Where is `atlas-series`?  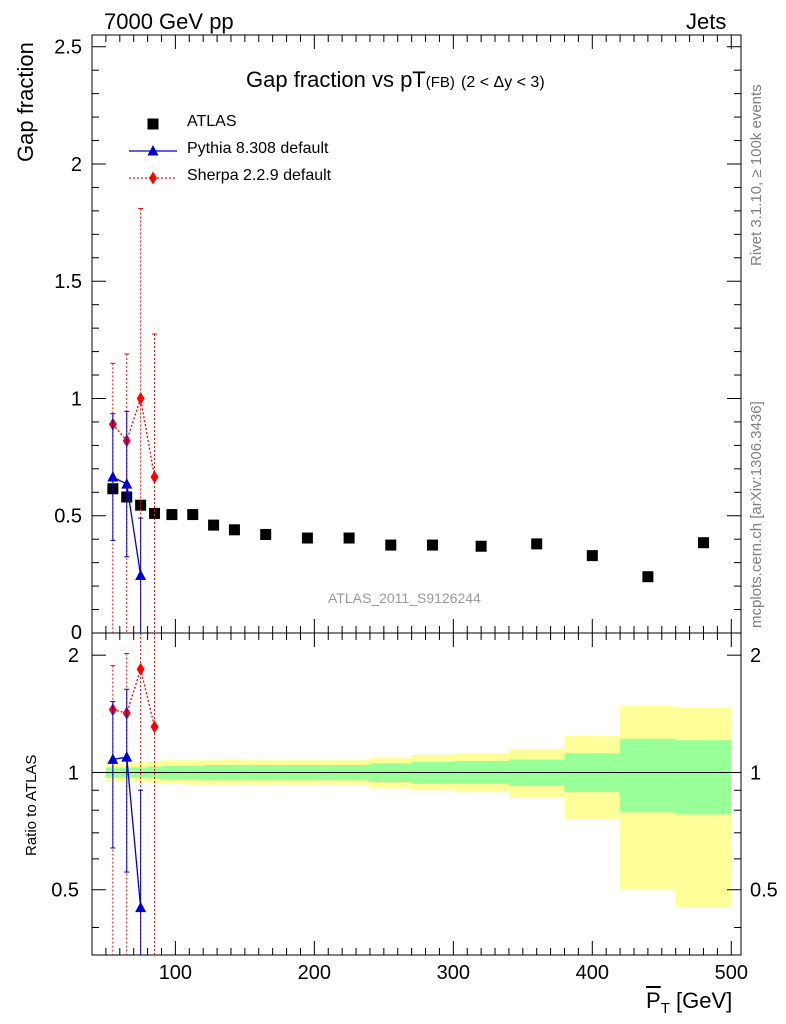
atlas-series is located at coordinates (408, 533).